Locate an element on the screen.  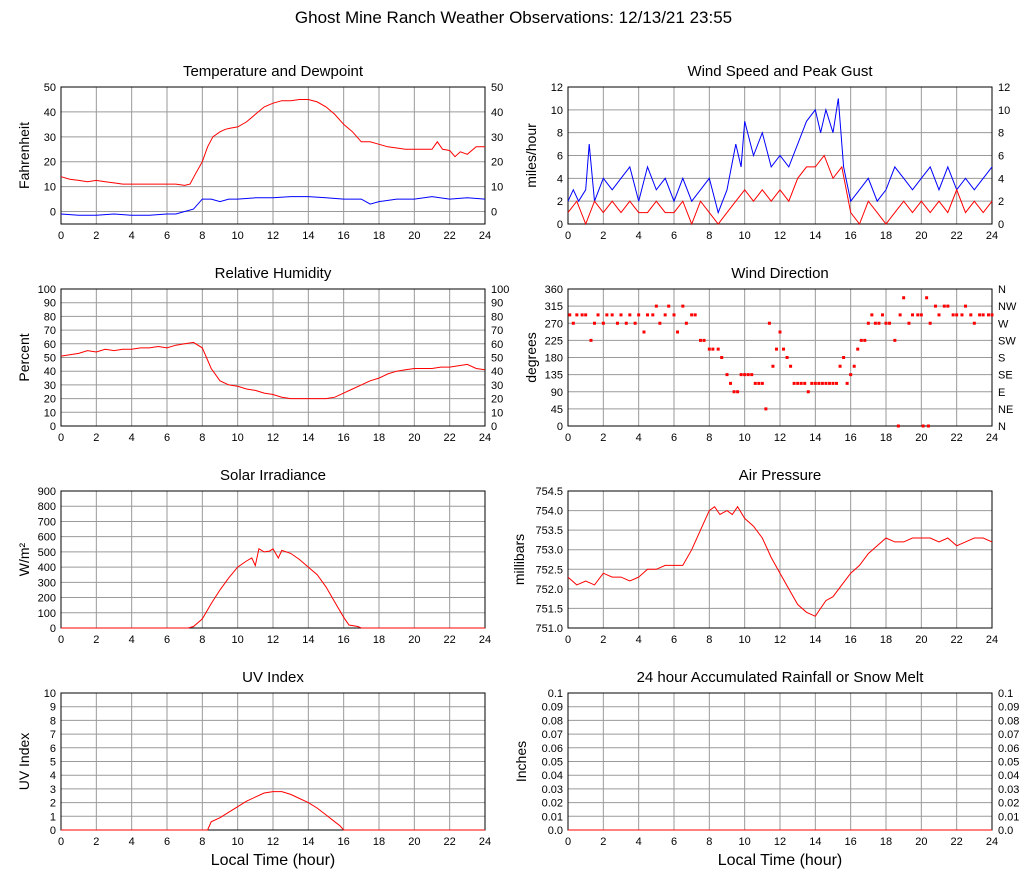
pressure-series-0-line is located at coordinates (780, 561).